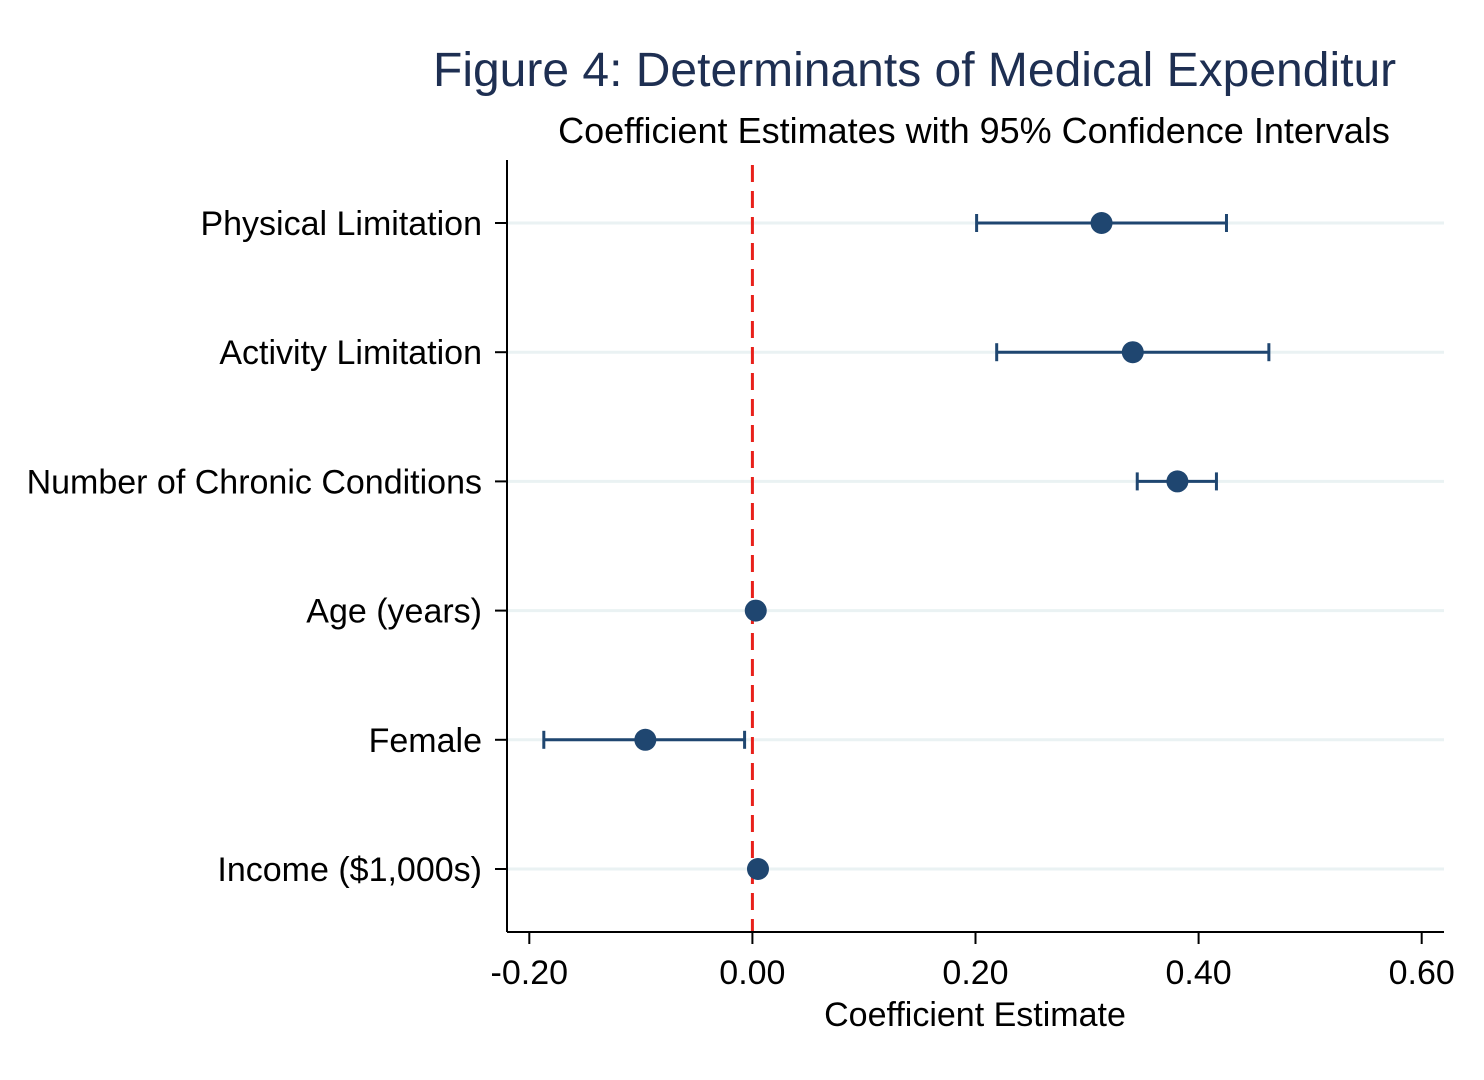  Describe the element at coordinates (1199, 973) in the screenshot. I see `x-tick-label: 0.40` at that location.